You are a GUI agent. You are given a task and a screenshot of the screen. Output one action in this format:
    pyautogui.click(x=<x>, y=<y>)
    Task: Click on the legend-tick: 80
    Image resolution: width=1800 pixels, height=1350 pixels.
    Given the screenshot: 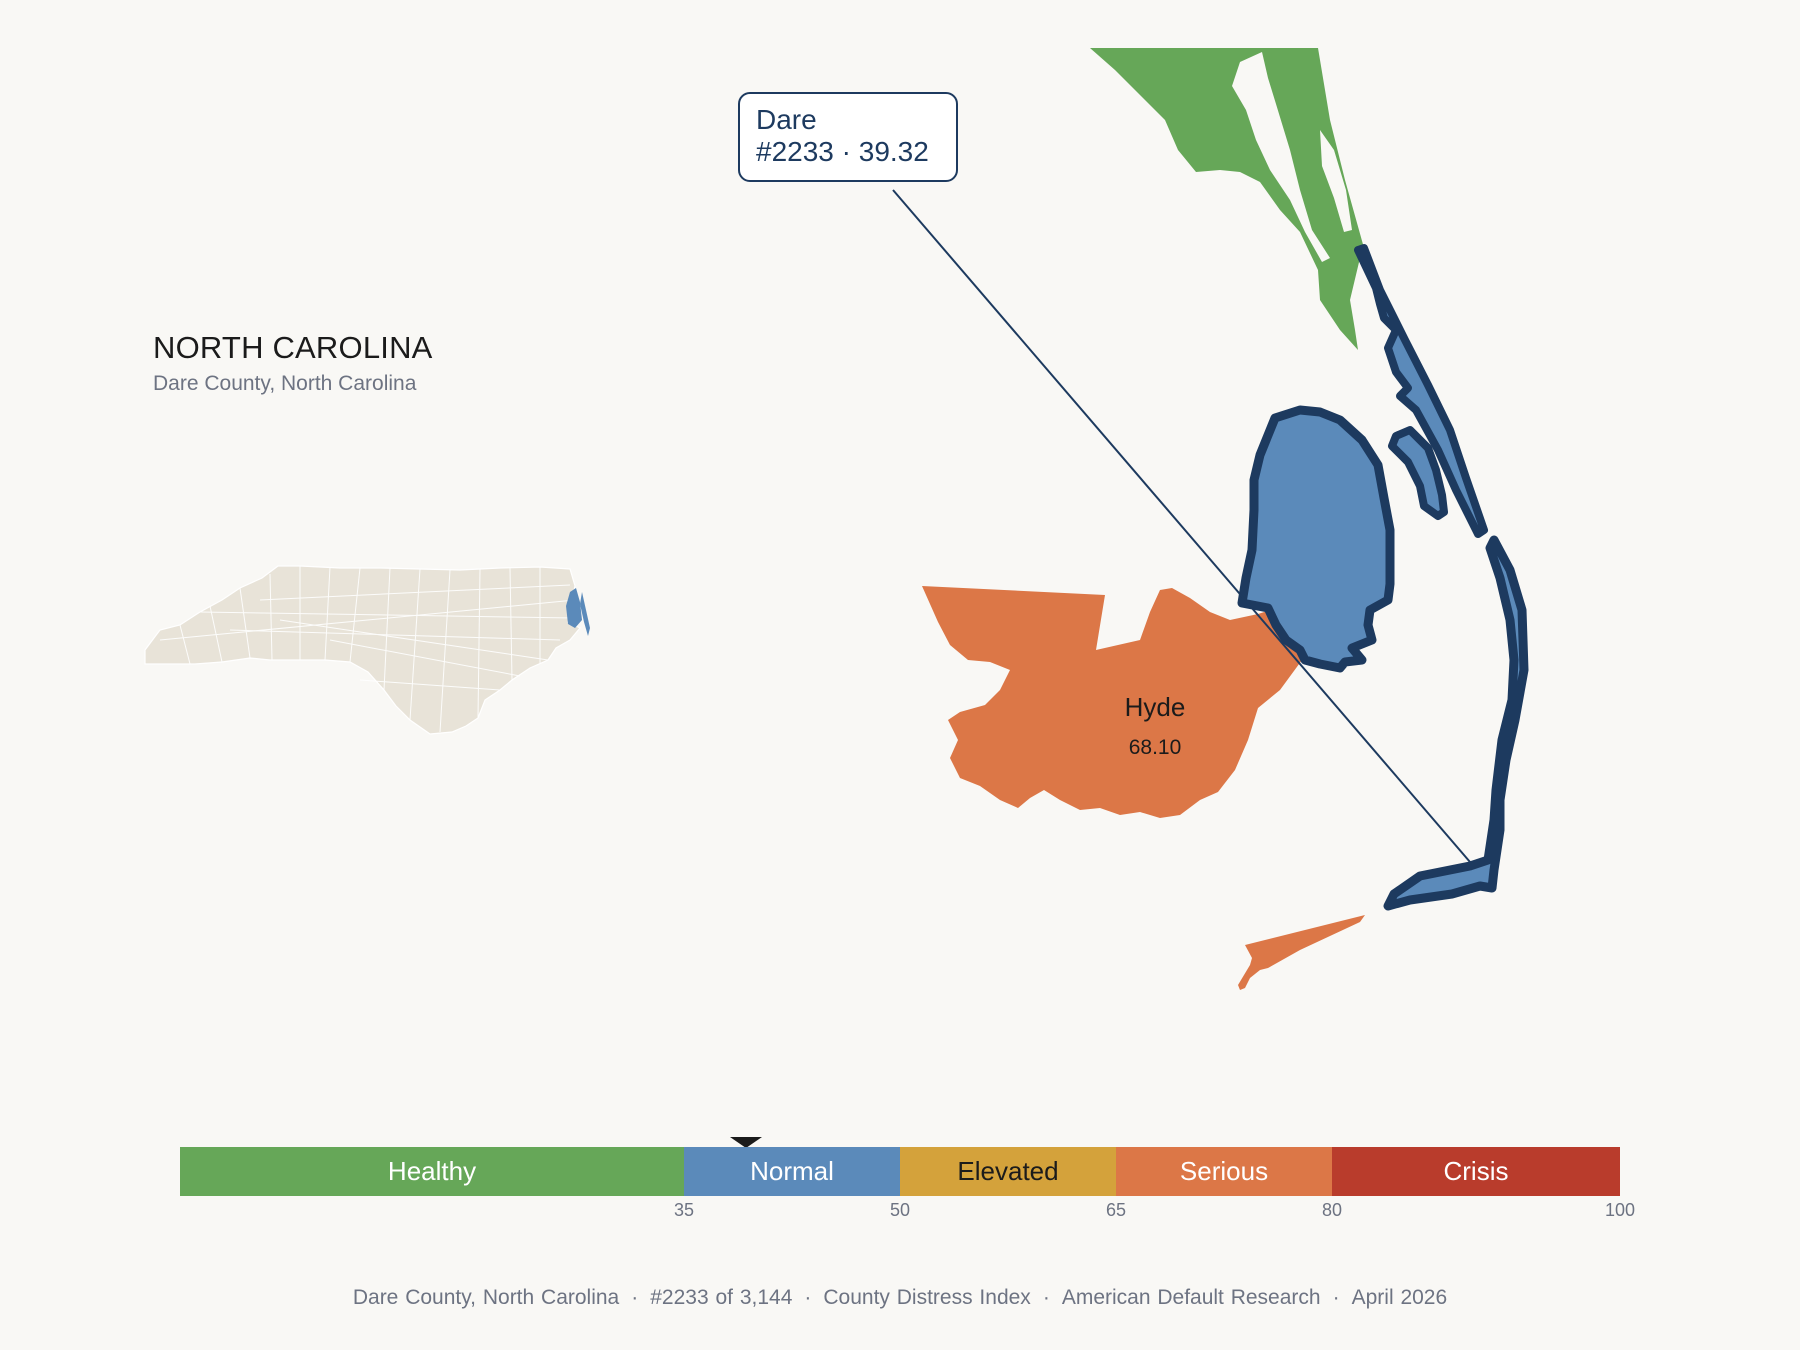 What is the action you would take?
    pyautogui.click(x=1332, y=1210)
    